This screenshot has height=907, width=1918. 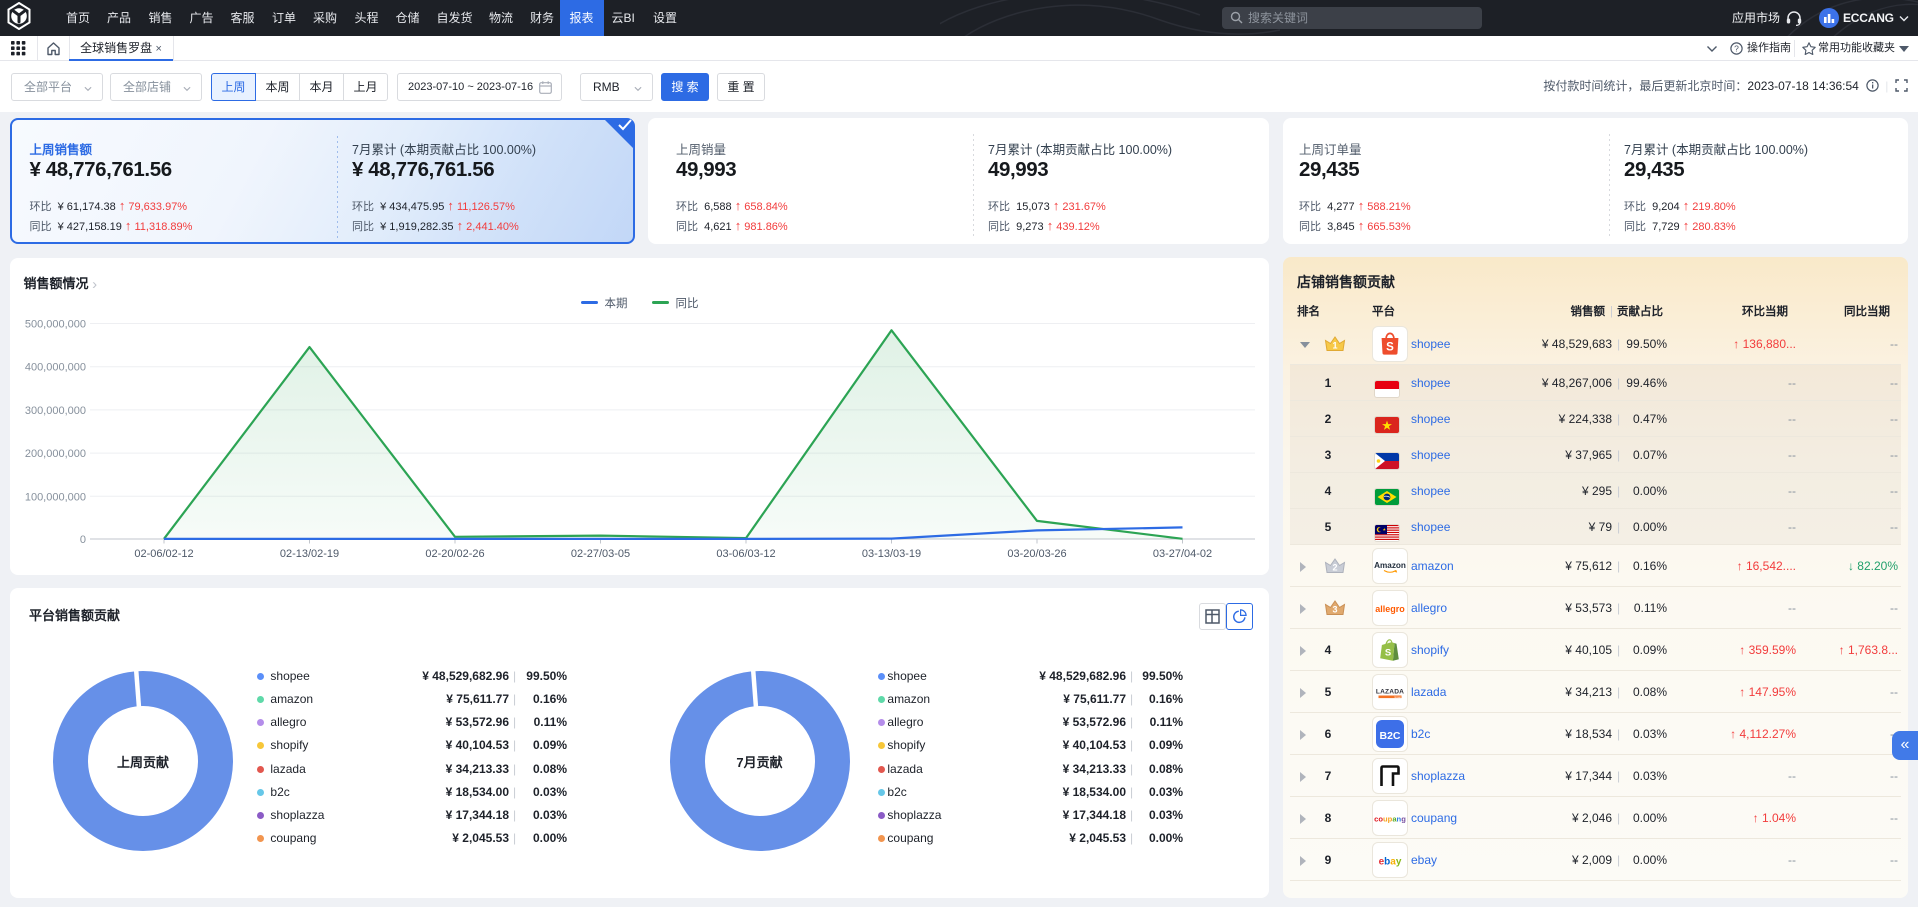 I want to click on svg-text: LAZADA, so click(x=1390, y=691).